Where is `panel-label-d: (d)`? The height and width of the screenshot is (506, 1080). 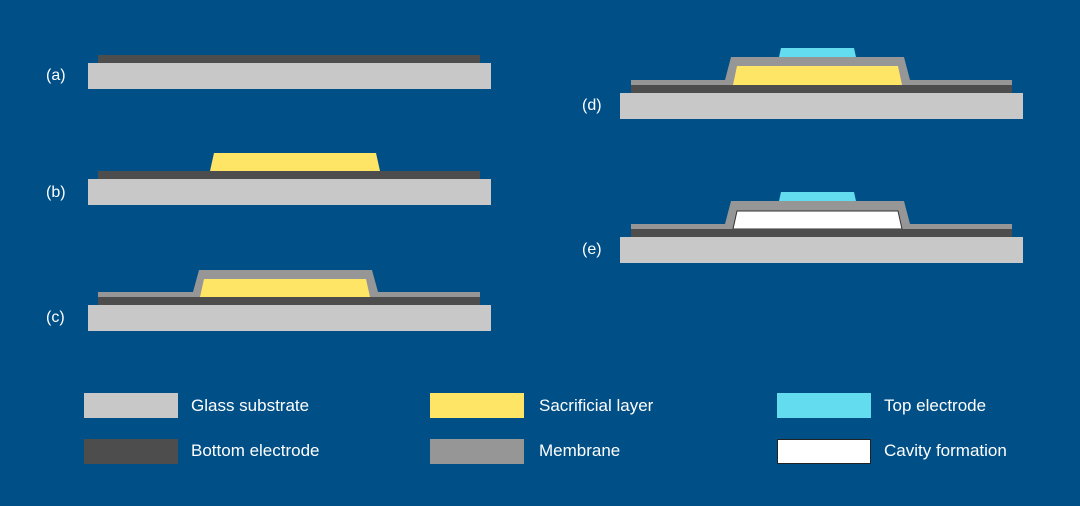 panel-label-d: (d) is located at coordinates (592, 105).